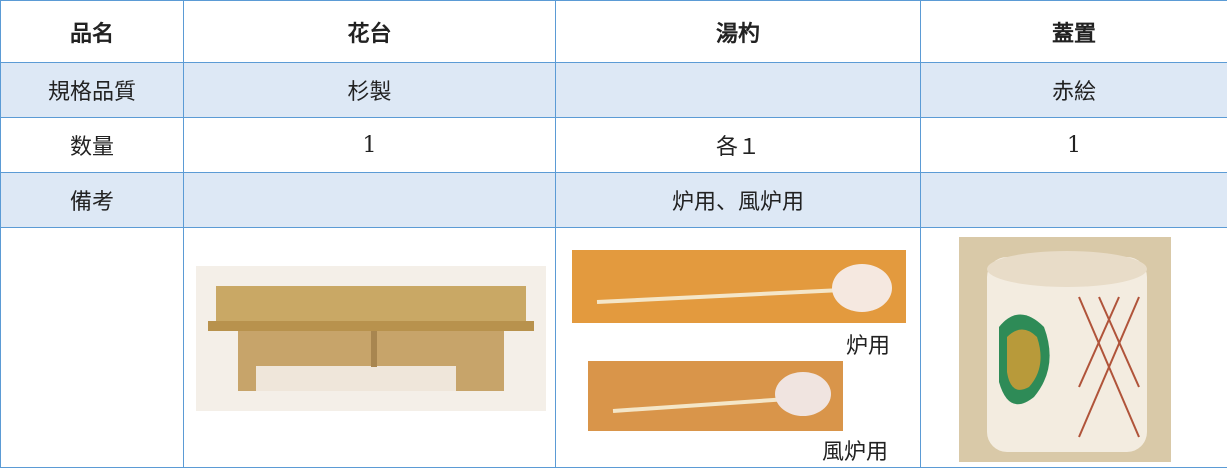  What do you see at coordinates (92, 90) in the screenshot?
I see `cell: 規格品質` at bounding box center [92, 90].